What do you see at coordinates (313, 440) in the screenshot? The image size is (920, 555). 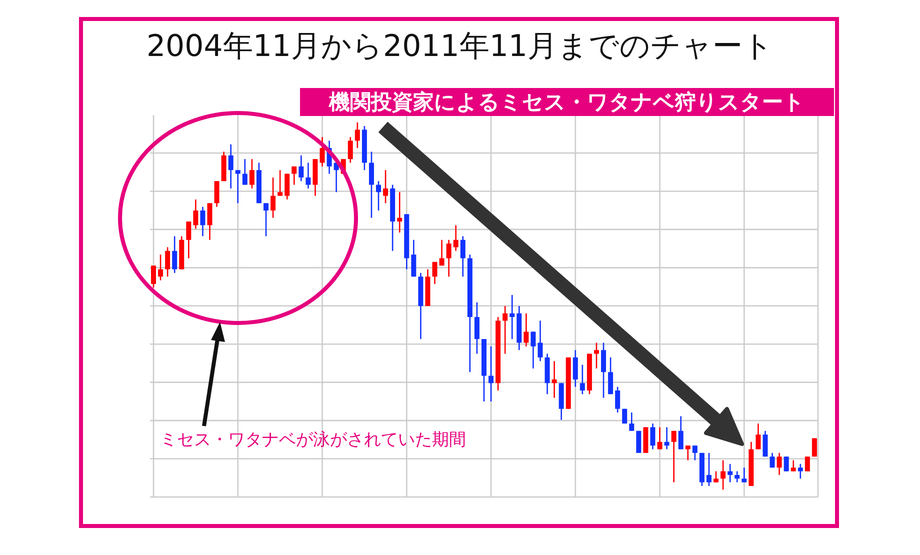 I see `annotation: ミセス・ワタナベが泳がされていた期間` at bounding box center [313, 440].